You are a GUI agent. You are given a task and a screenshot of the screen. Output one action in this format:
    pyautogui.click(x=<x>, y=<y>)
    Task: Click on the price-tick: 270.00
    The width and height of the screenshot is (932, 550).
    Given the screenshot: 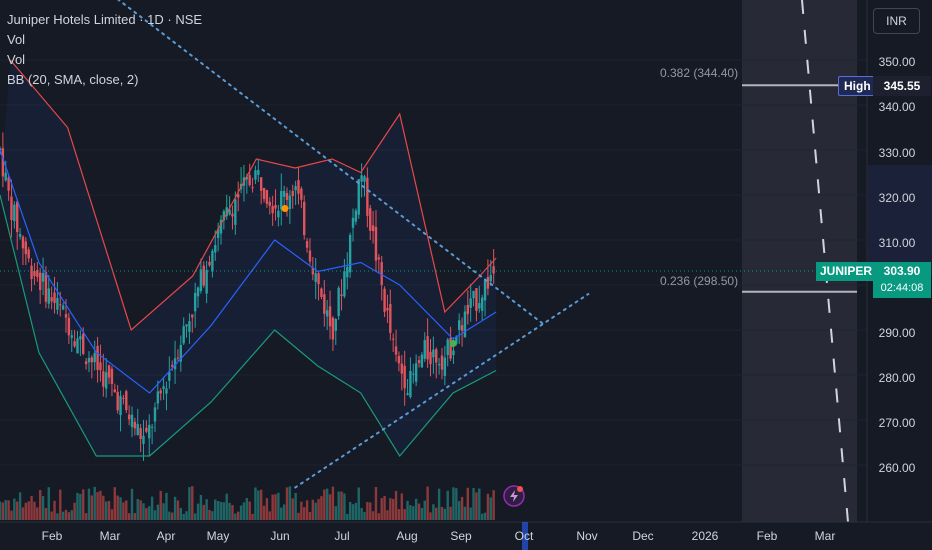 What is the action you would take?
    pyautogui.click(x=897, y=423)
    